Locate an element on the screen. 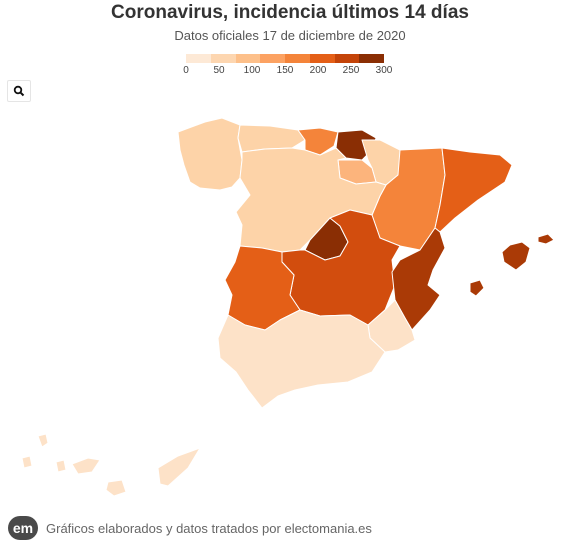  chart-title: Coronavirus, incidencia últimos 14 días is located at coordinates (290, 12).